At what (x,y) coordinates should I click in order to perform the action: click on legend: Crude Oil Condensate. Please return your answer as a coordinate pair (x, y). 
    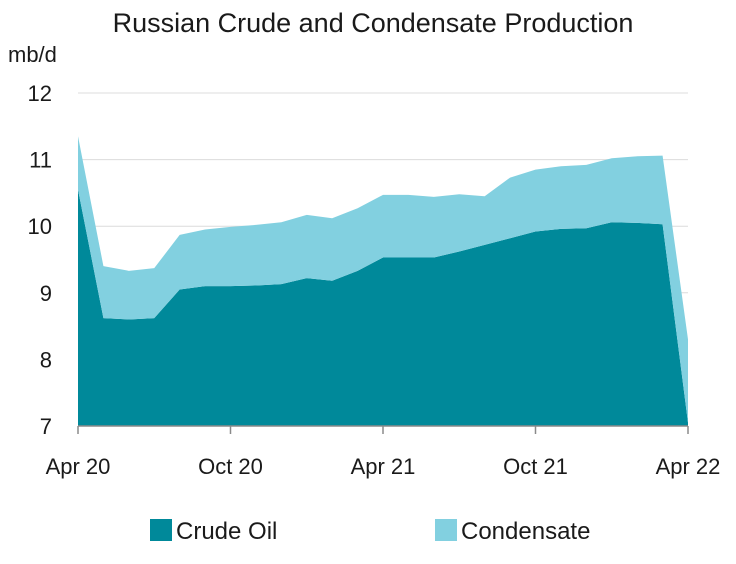
    Looking at the image, I should click on (370, 531).